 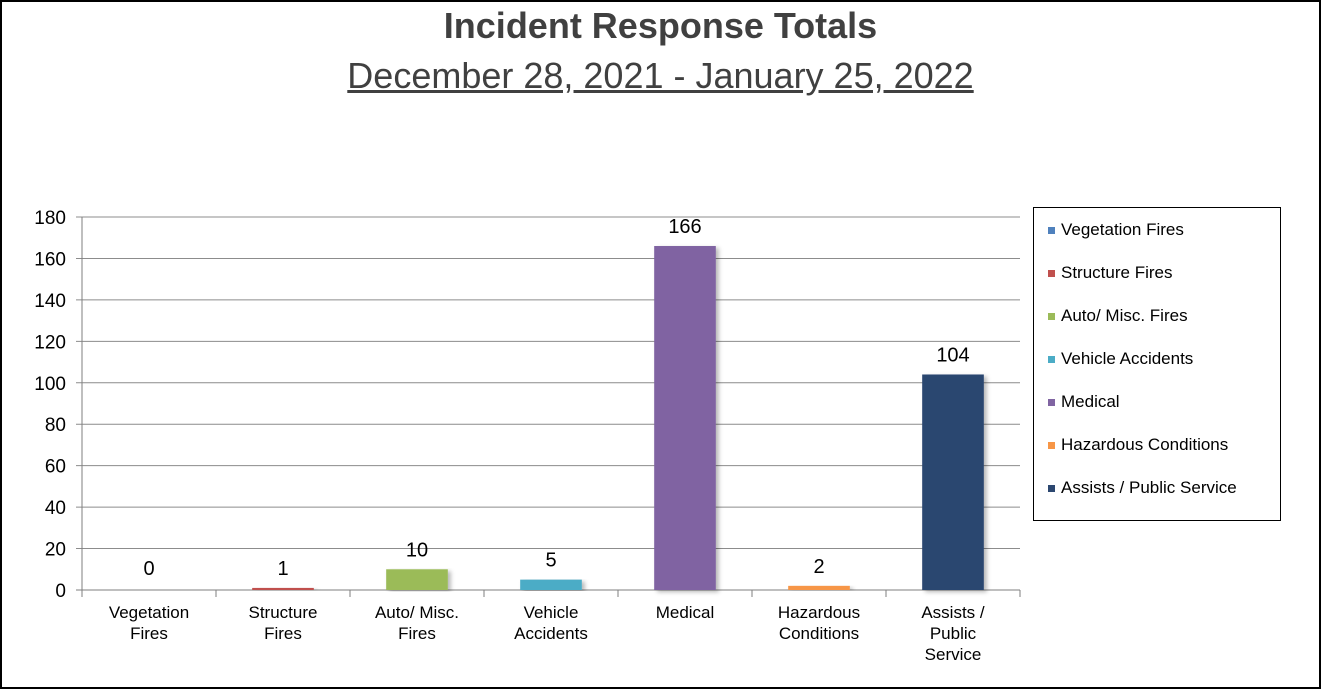 I want to click on y-tick-label: 120, so click(x=50, y=342).